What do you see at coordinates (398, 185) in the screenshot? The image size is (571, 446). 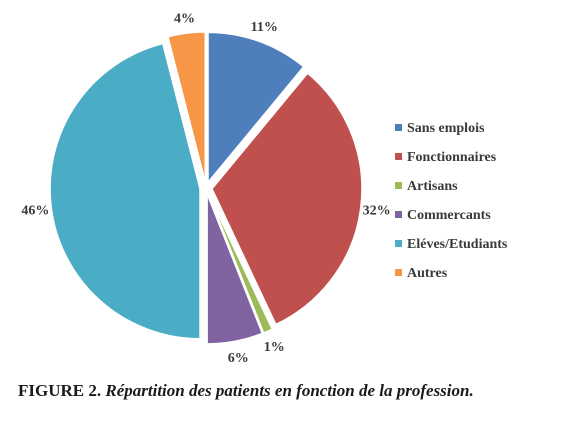 I see `legend-swatch-artisans` at bounding box center [398, 185].